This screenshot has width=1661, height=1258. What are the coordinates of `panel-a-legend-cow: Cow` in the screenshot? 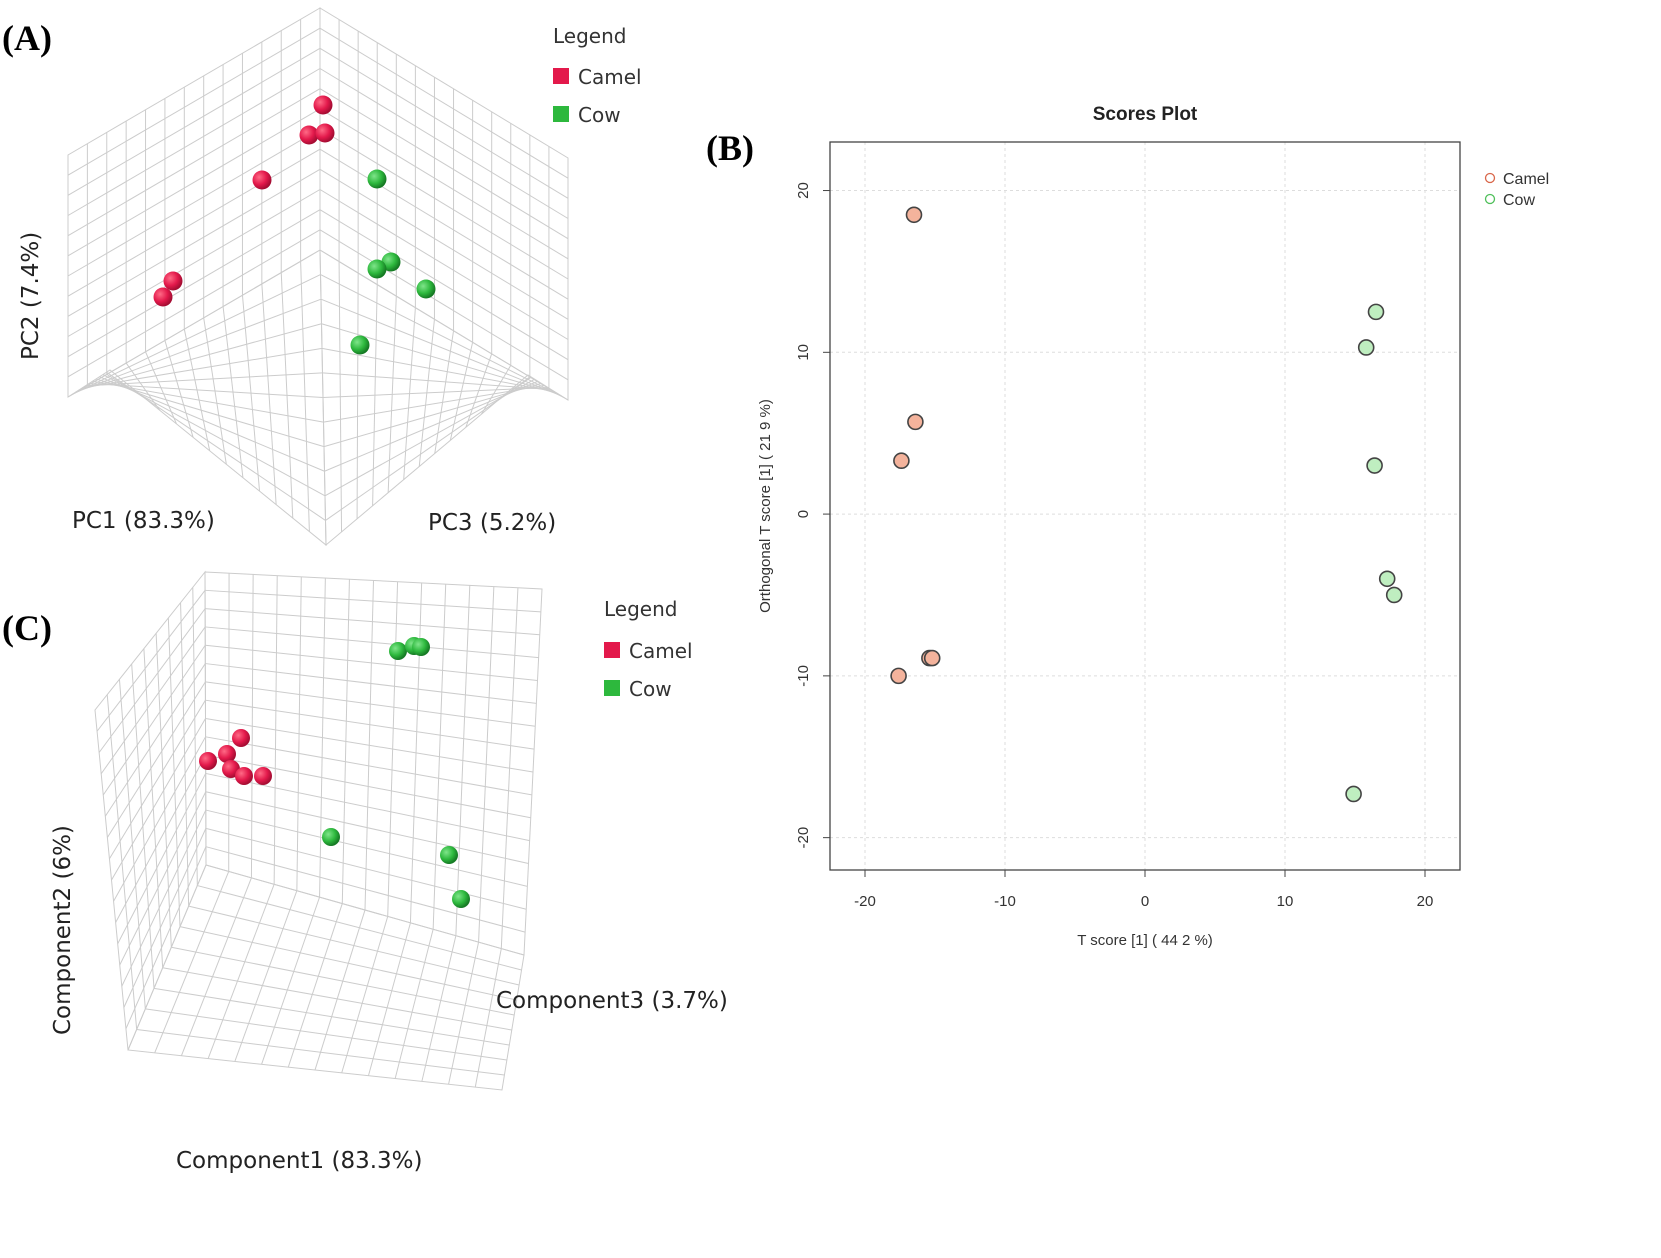 It's located at (599, 115).